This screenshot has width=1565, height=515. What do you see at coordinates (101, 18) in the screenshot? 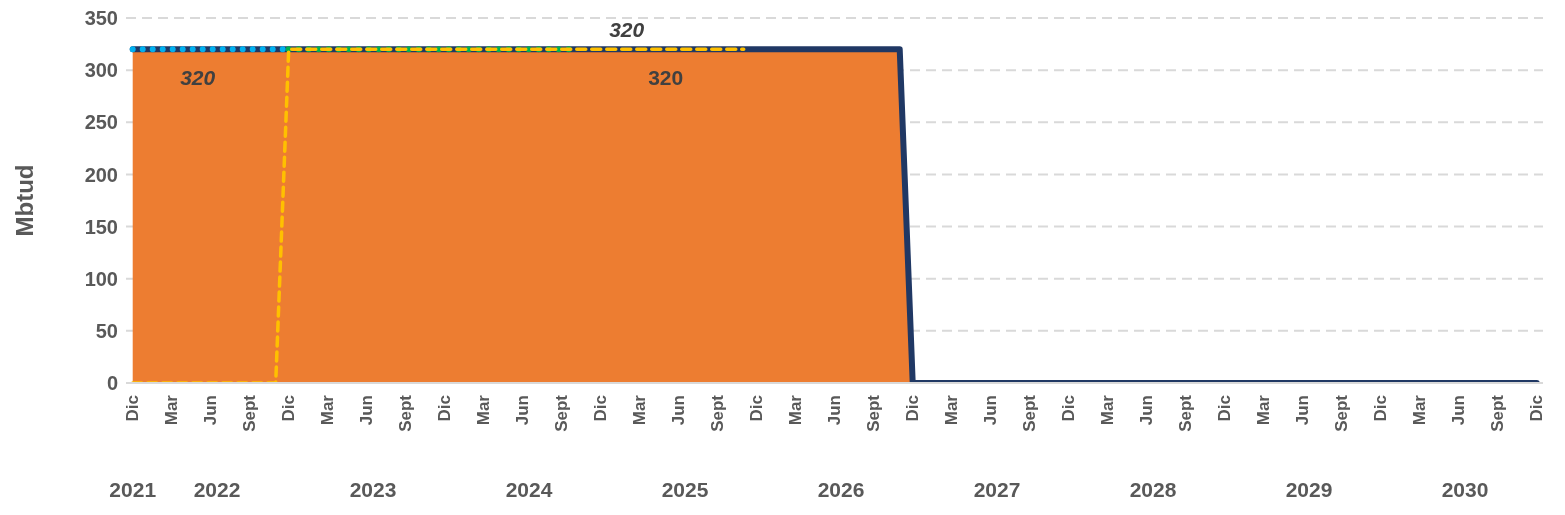
I see `y-tick-label: 350` at bounding box center [101, 18].